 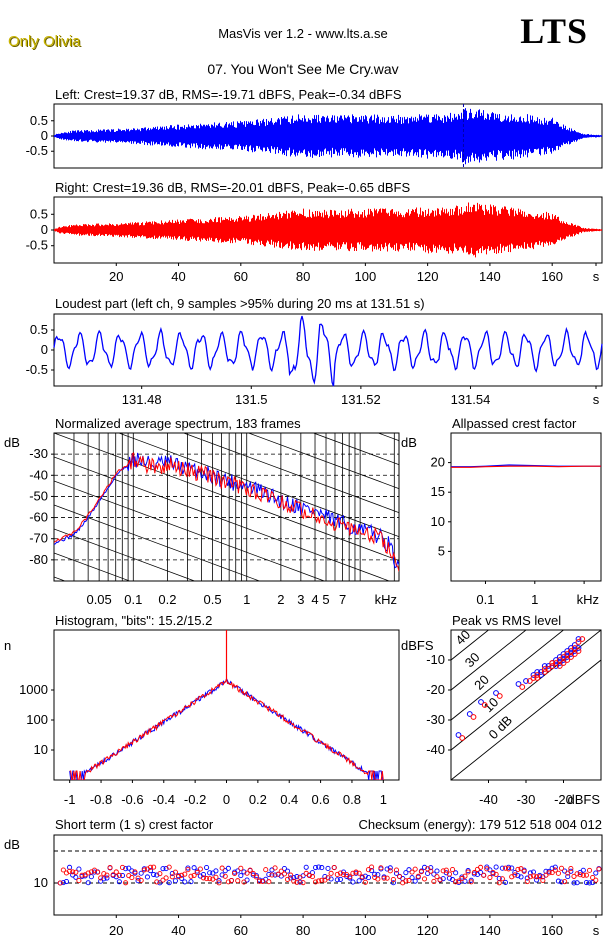 What do you see at coordinates (226, 799) in the screenshot?
I see `histogram-xtick: 0` at bounding box center [226, 799].